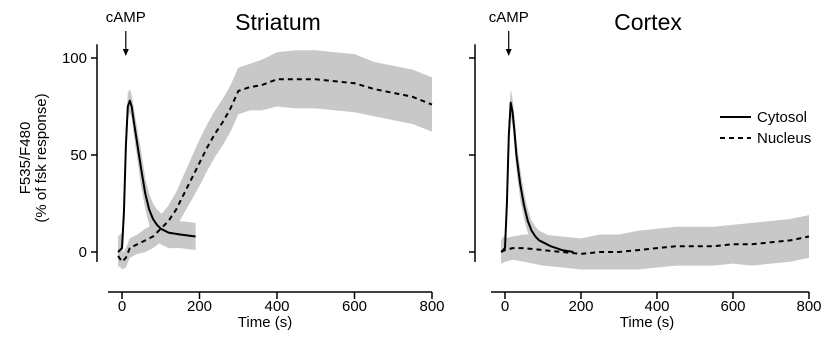  I want to click on y-axis-label-line1: F535/F480, so click(25, 158).